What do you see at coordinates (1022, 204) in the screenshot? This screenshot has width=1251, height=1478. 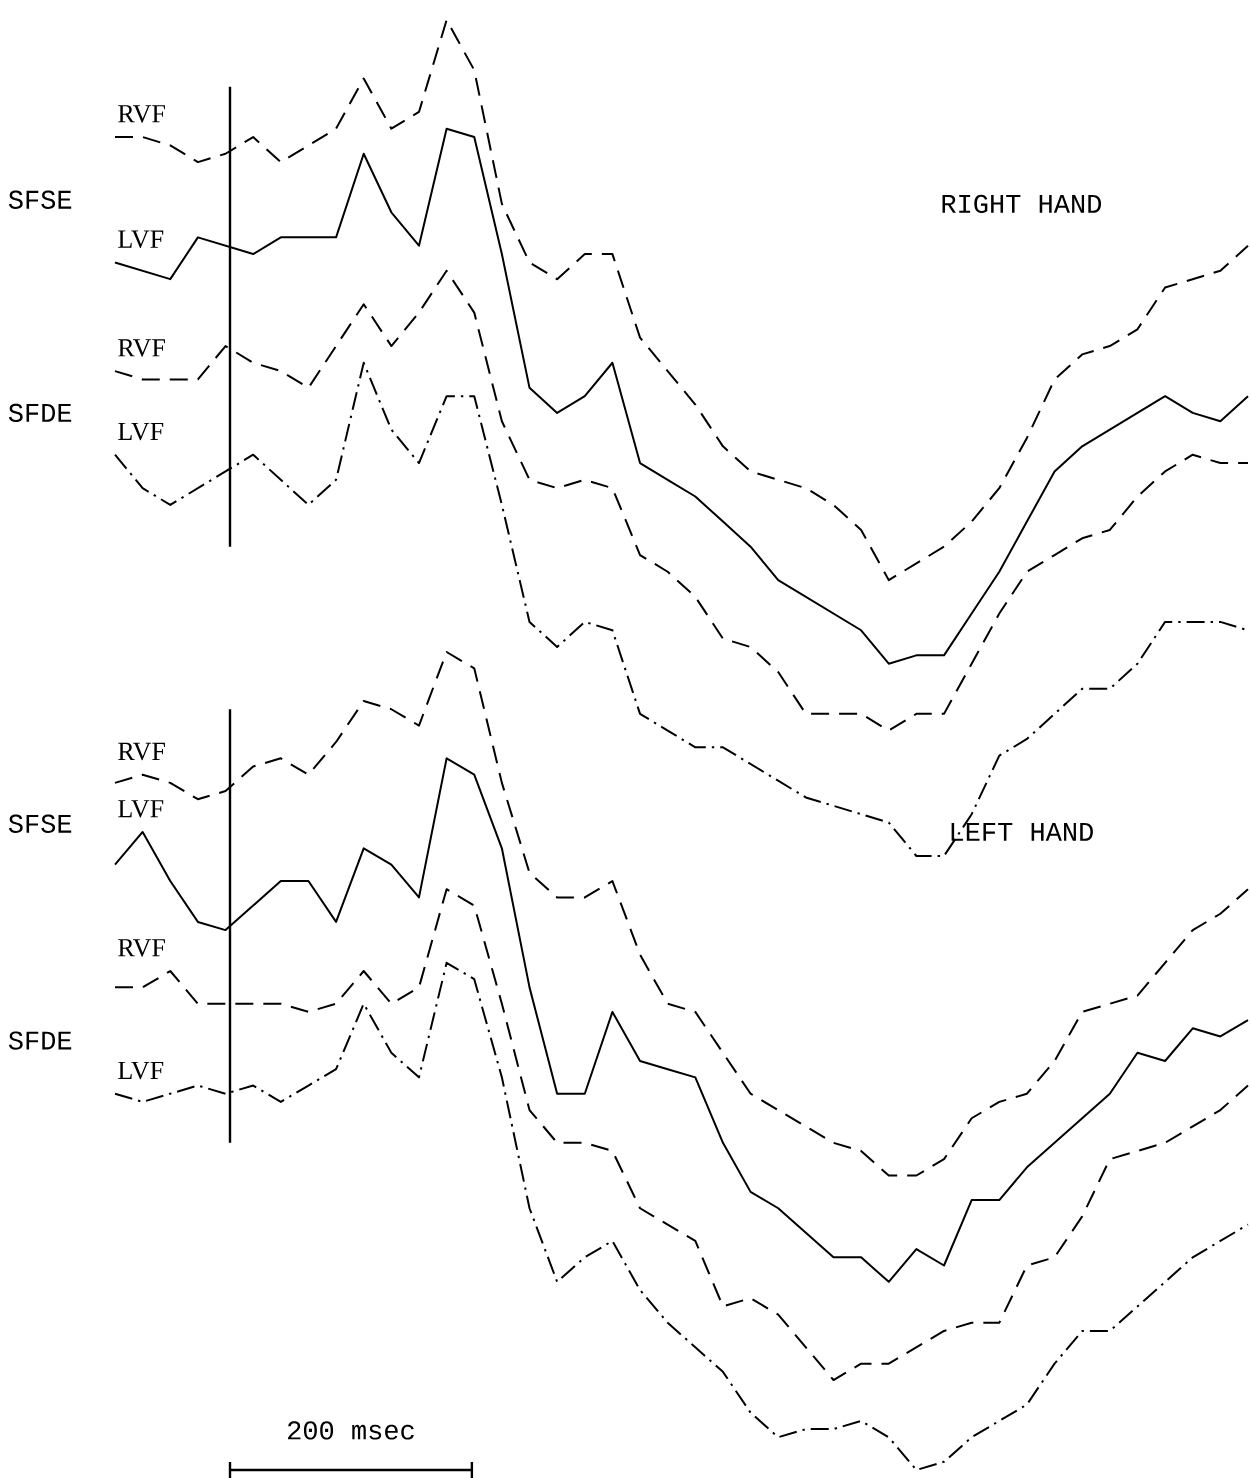 I see `annotation: RIGHT HAND` at bounding box center [1022, 204].